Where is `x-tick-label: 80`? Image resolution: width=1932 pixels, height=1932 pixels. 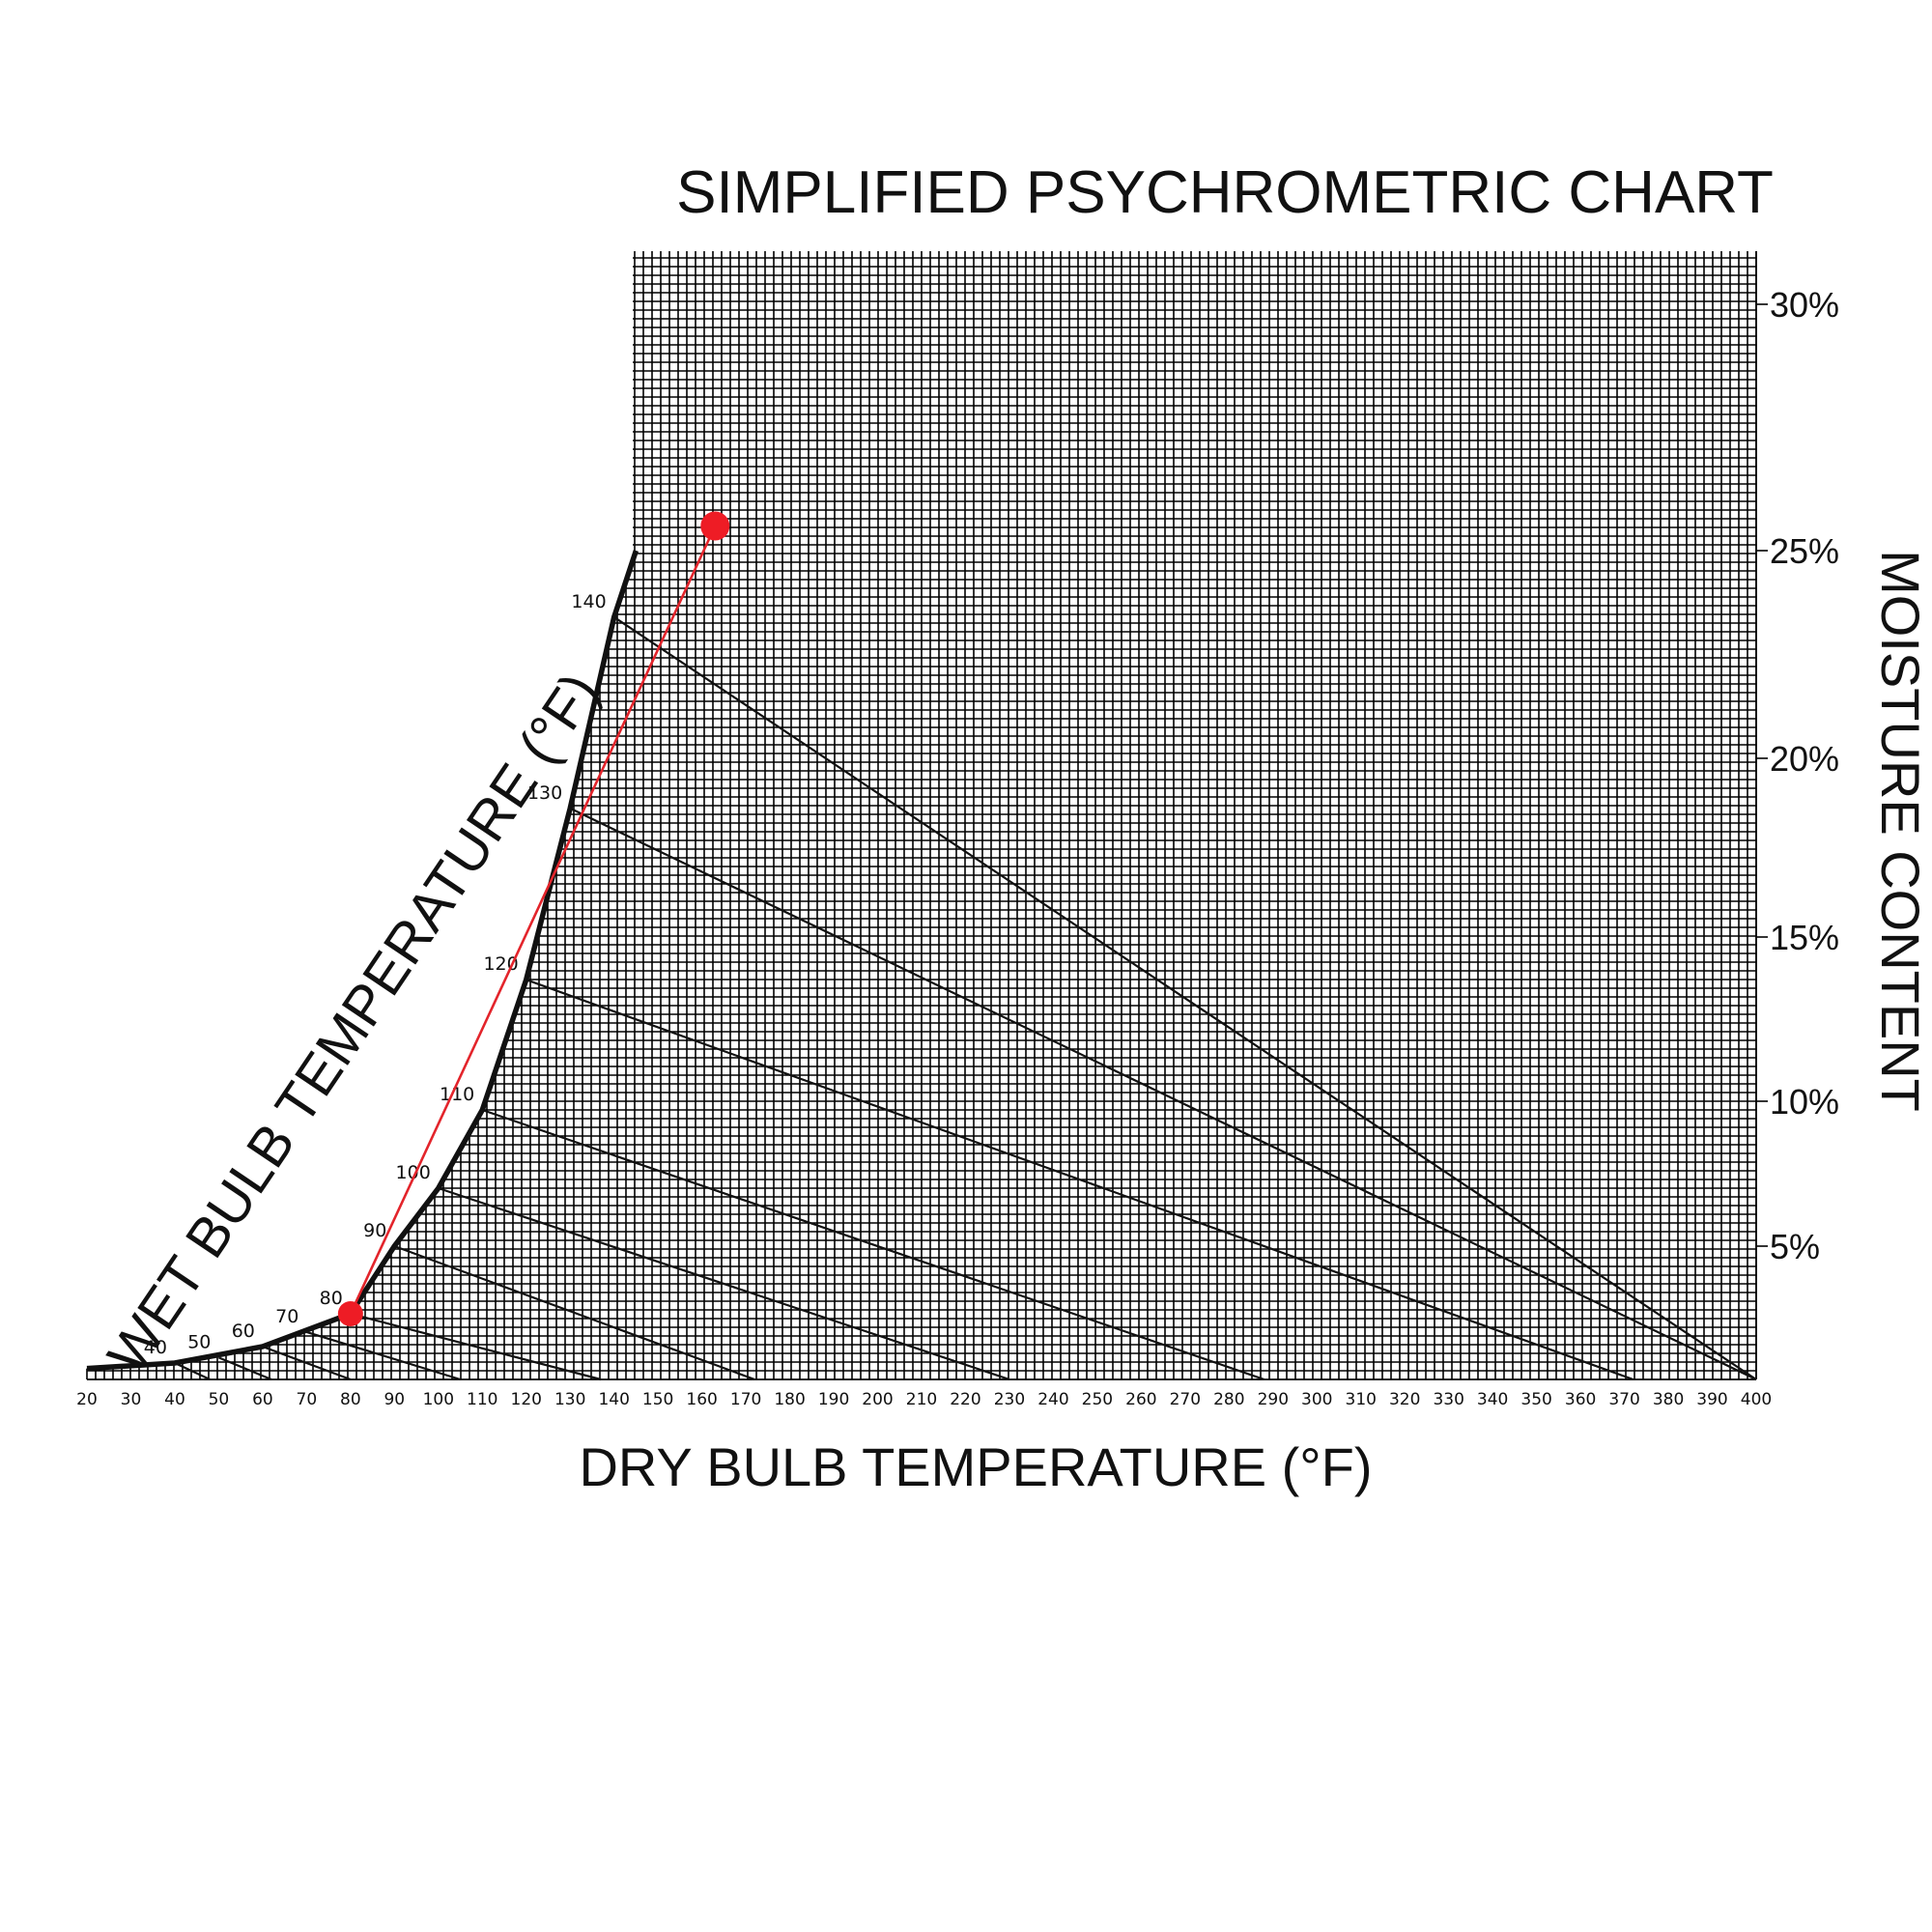
x-tick-label: 80 is located at coordinates (350, 1399).